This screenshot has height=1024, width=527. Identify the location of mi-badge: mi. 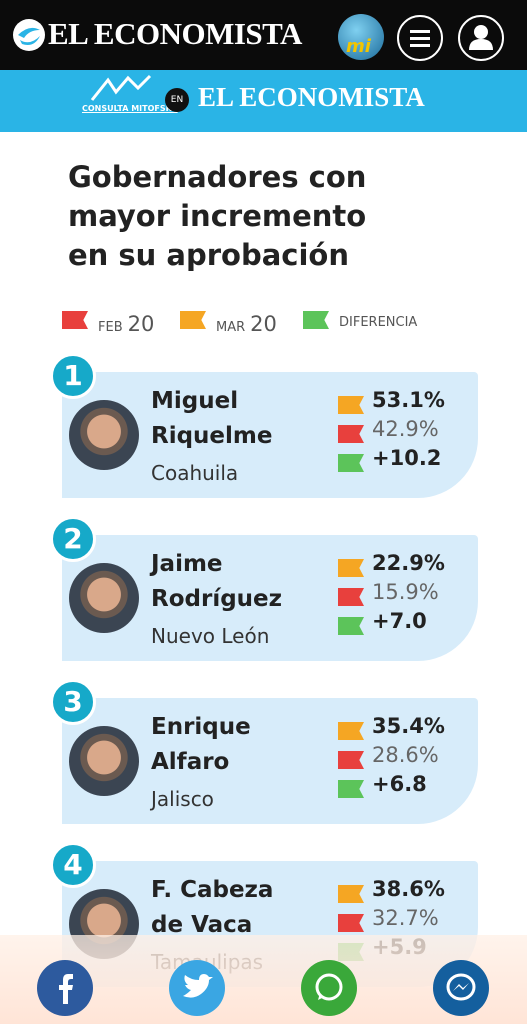
(361, 37).